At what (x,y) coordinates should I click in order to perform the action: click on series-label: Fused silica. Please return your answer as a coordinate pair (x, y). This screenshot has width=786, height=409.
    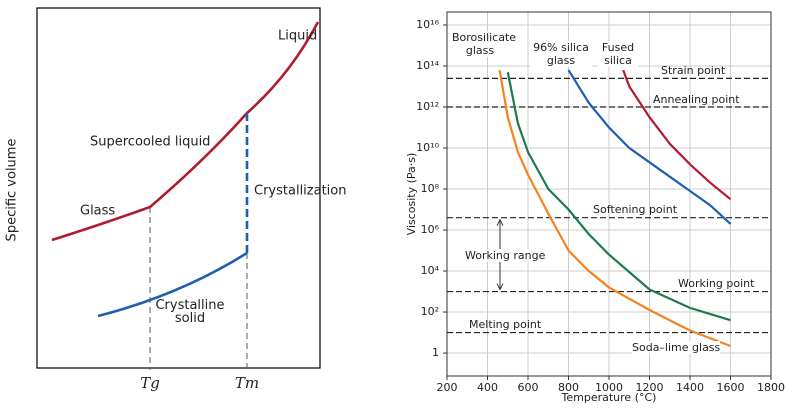
    Looking at the image, I should click on (618, 54).